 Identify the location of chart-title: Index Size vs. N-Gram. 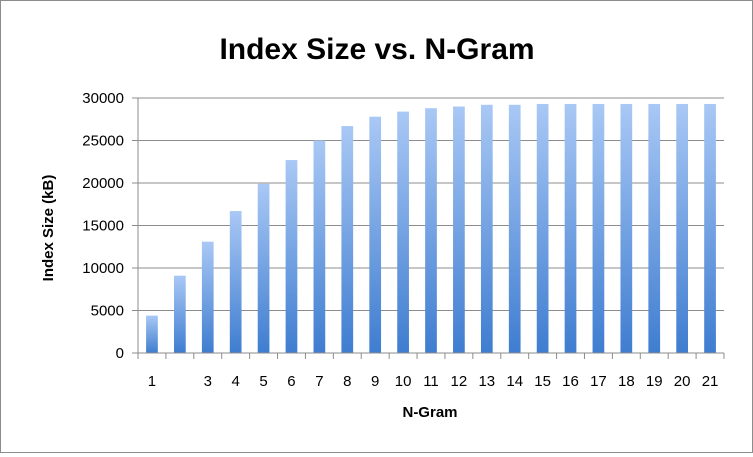
(376, 49).